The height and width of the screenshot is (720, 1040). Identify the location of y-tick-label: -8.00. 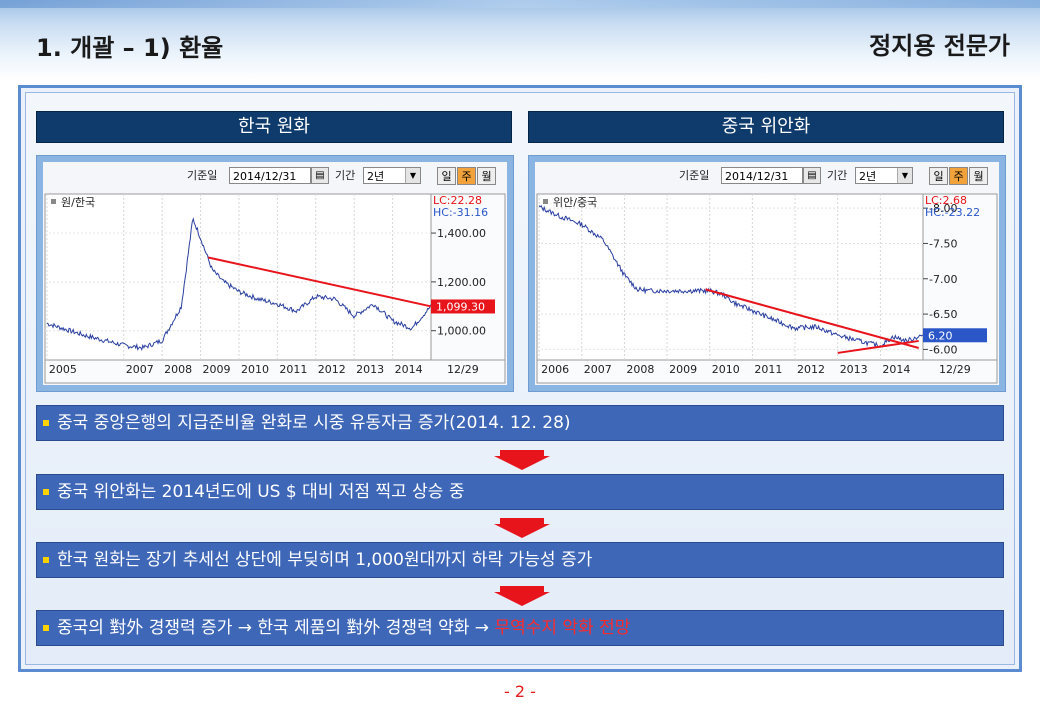
(943, 208).